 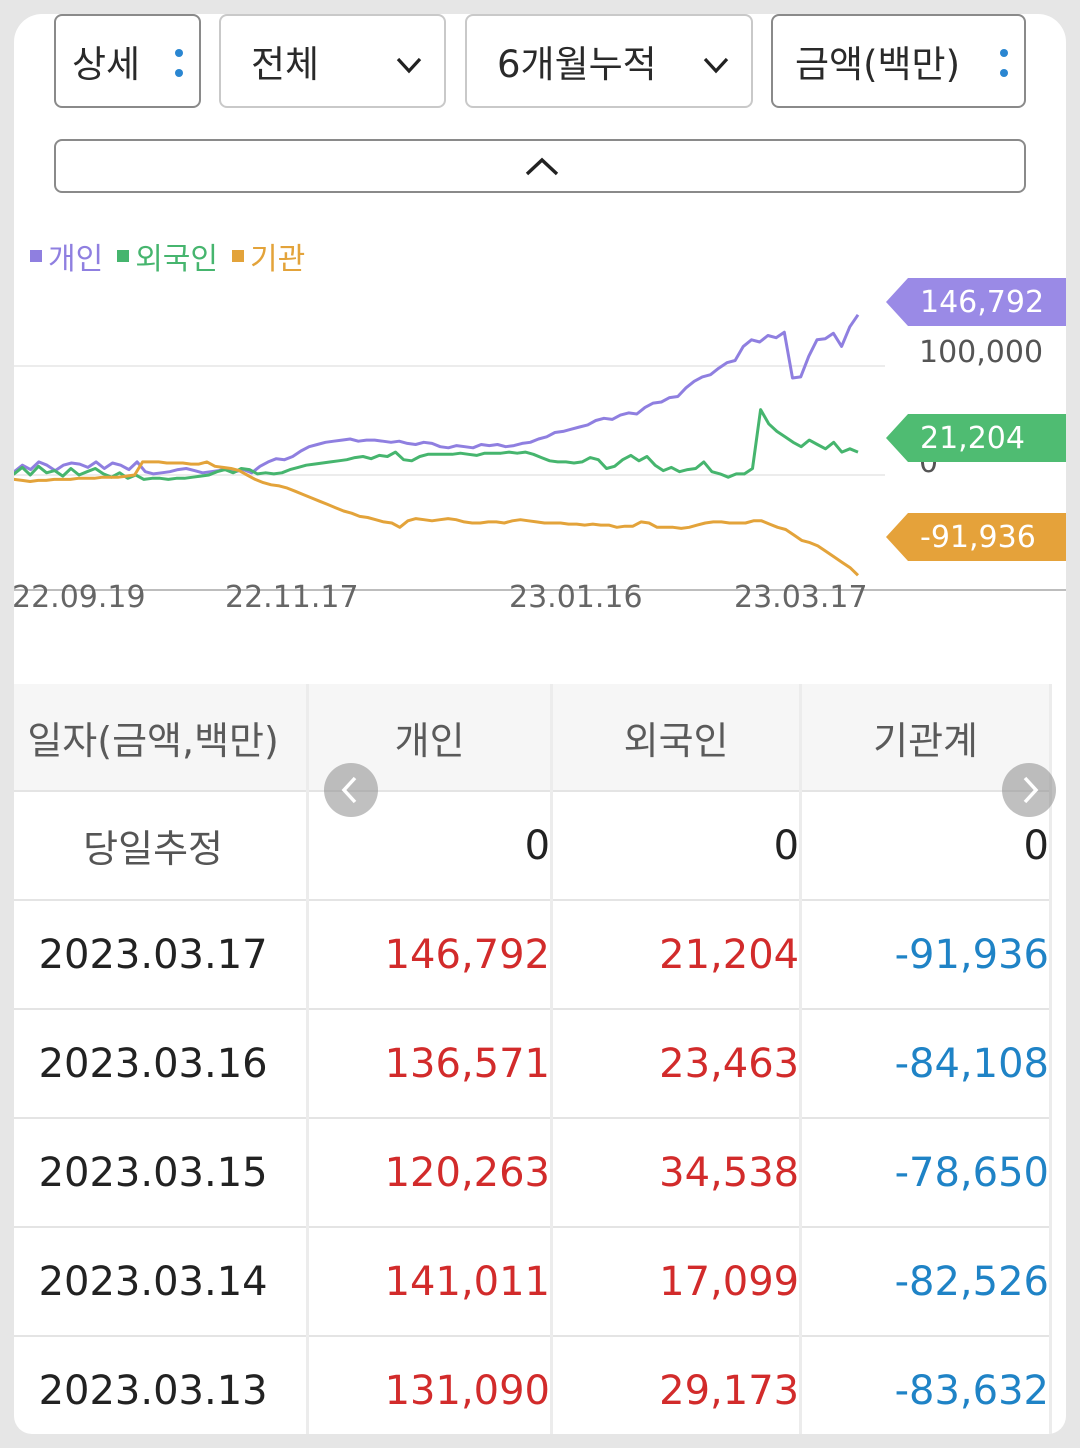 I want to click on cell-date: 2023.03.16, so click(x=162, y=1064).